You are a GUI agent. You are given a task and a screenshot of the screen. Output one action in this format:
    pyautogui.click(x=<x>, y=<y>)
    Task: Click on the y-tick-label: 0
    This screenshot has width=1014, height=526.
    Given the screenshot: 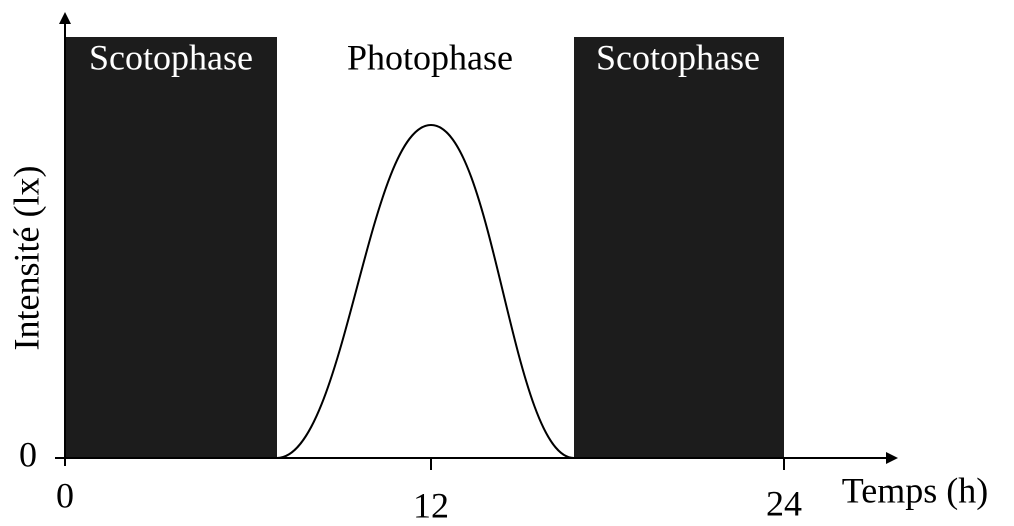 What is the action you would take?
    pyautogui.click(x=28, y=454)
    